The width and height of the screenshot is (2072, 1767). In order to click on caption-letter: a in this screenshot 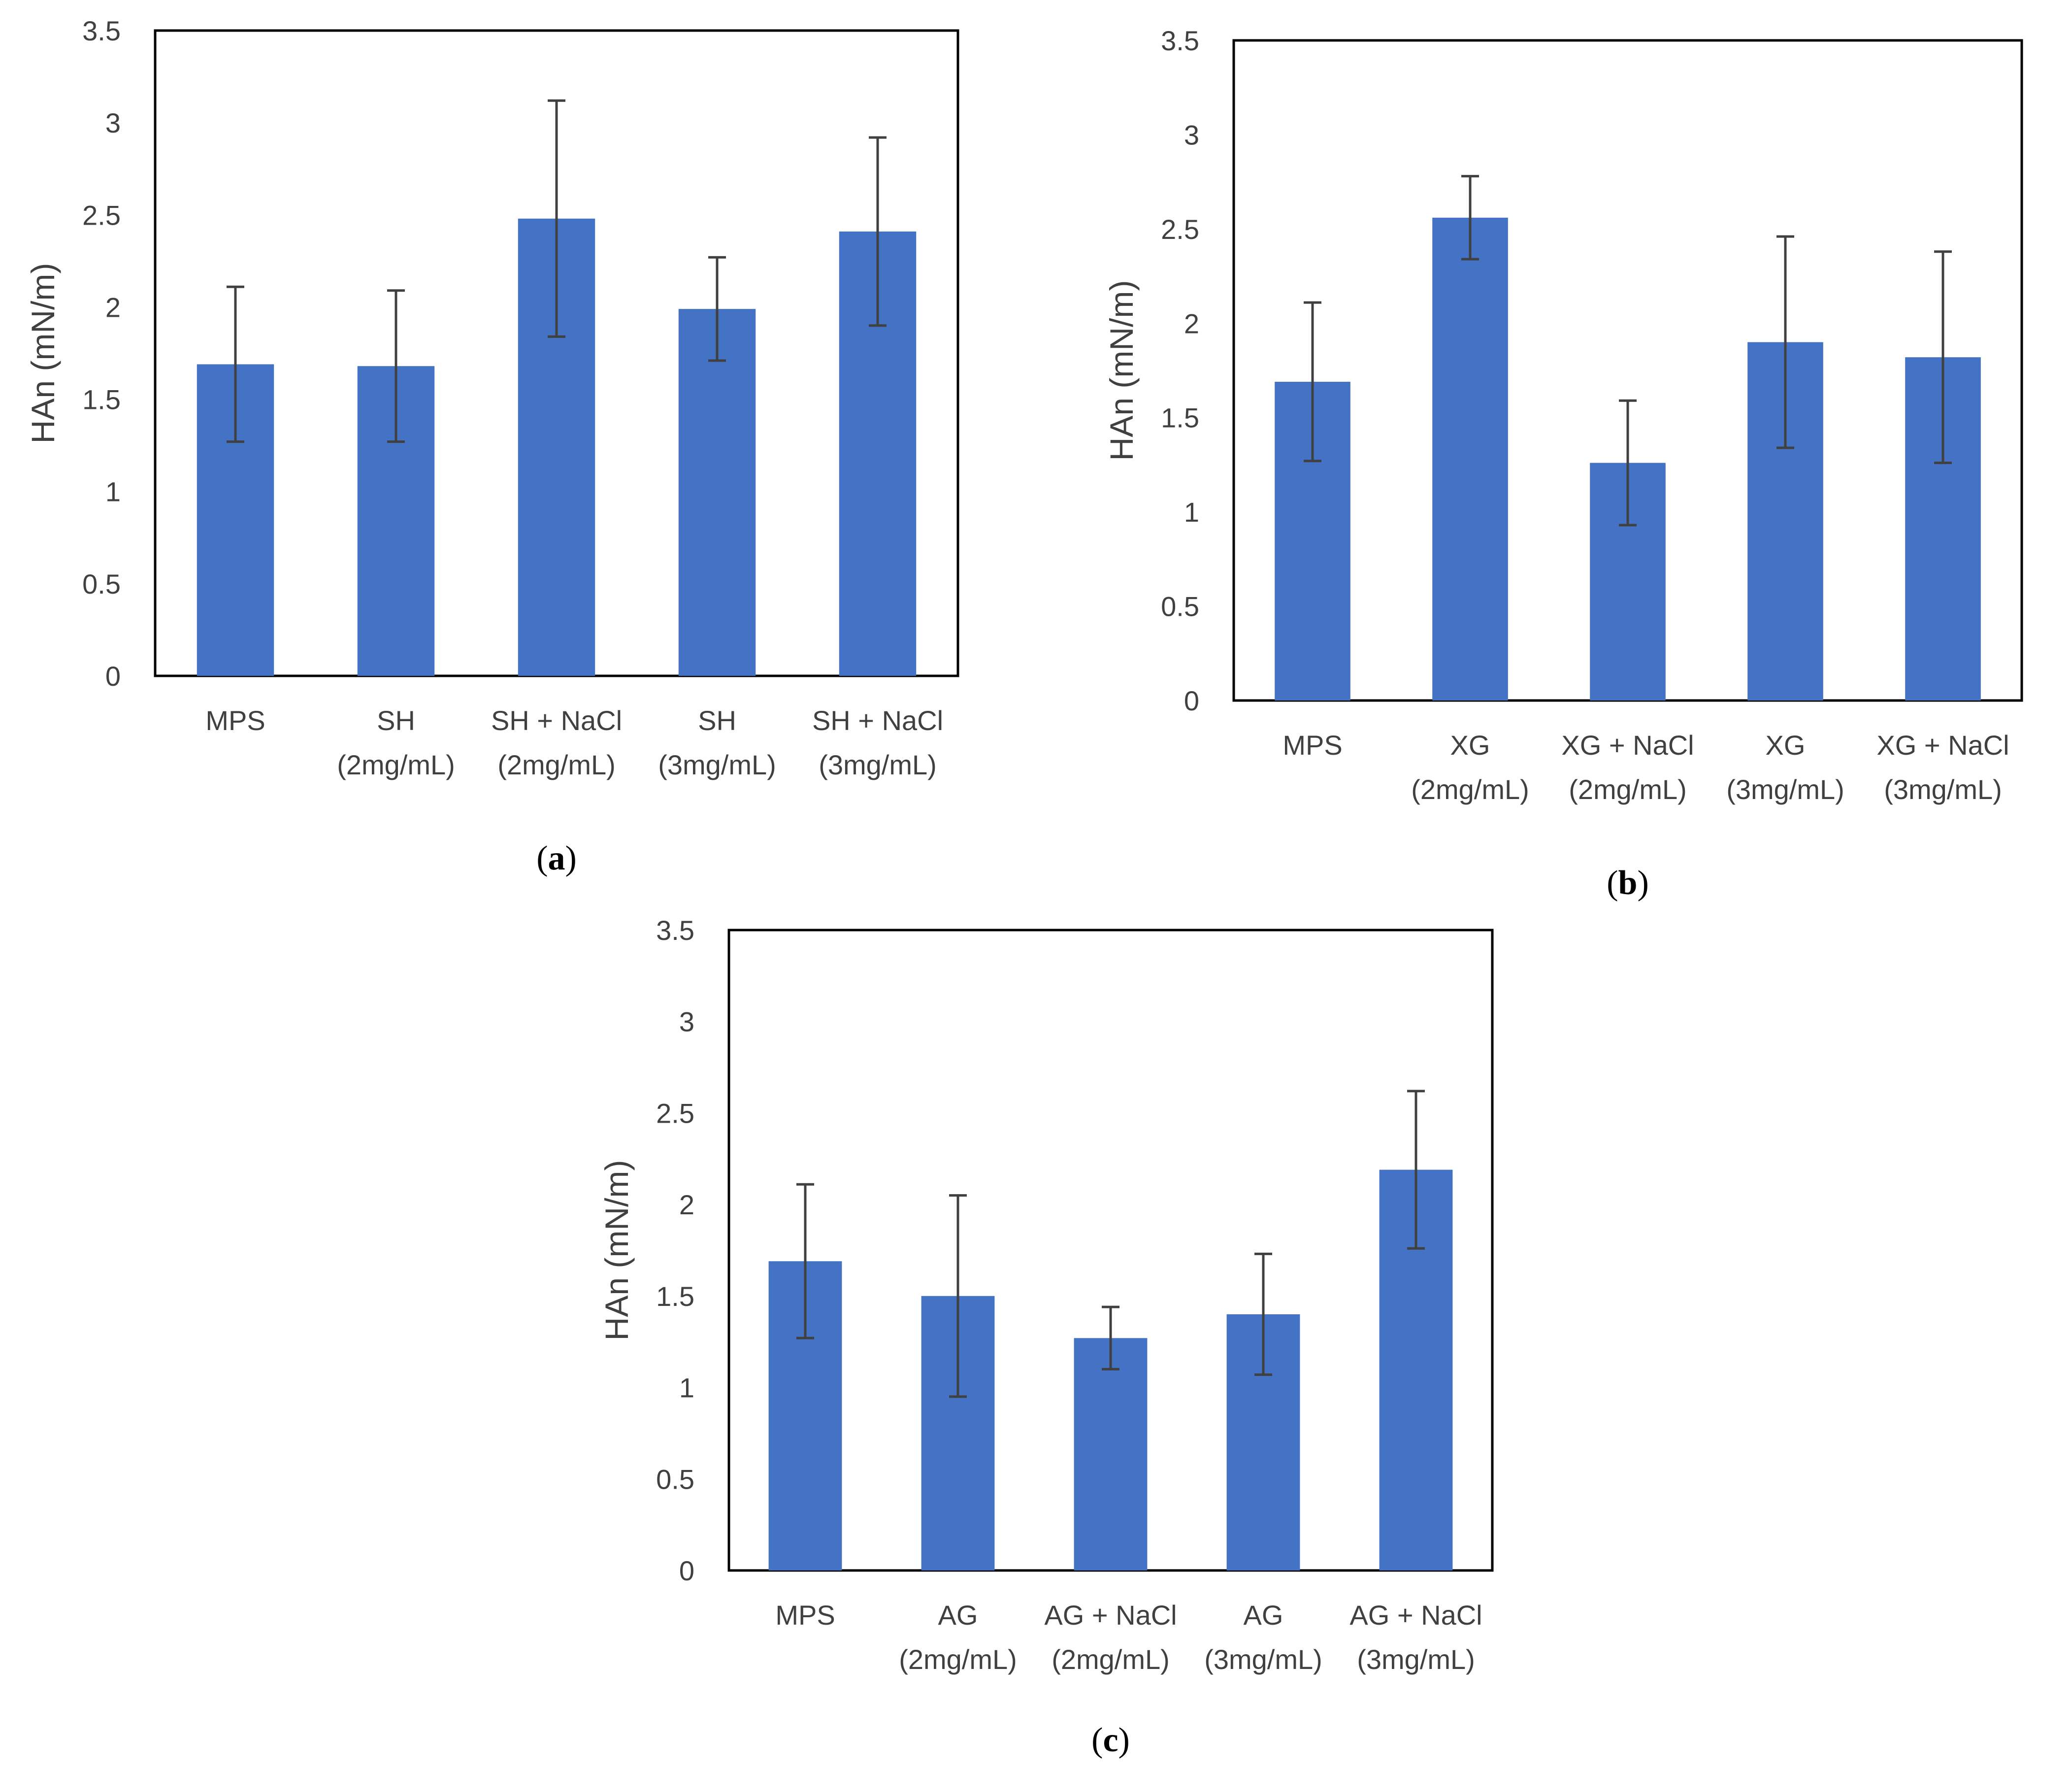, I will do `click(556, 858)`.